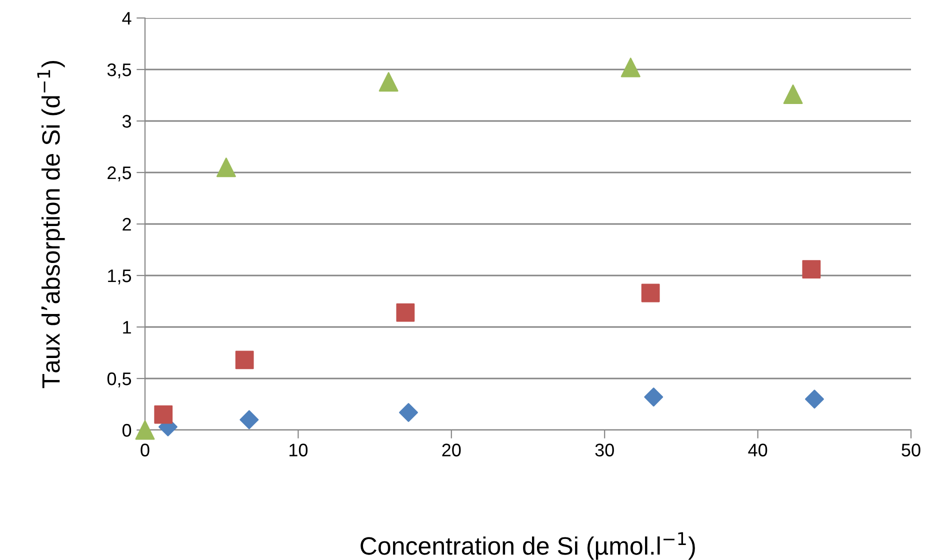 Image resolution: width=933 pixels, height=560 pixels. I want to click on x-axis-title: Concentration de Si (µmol.l$^{−1}$), so click(527, 546).